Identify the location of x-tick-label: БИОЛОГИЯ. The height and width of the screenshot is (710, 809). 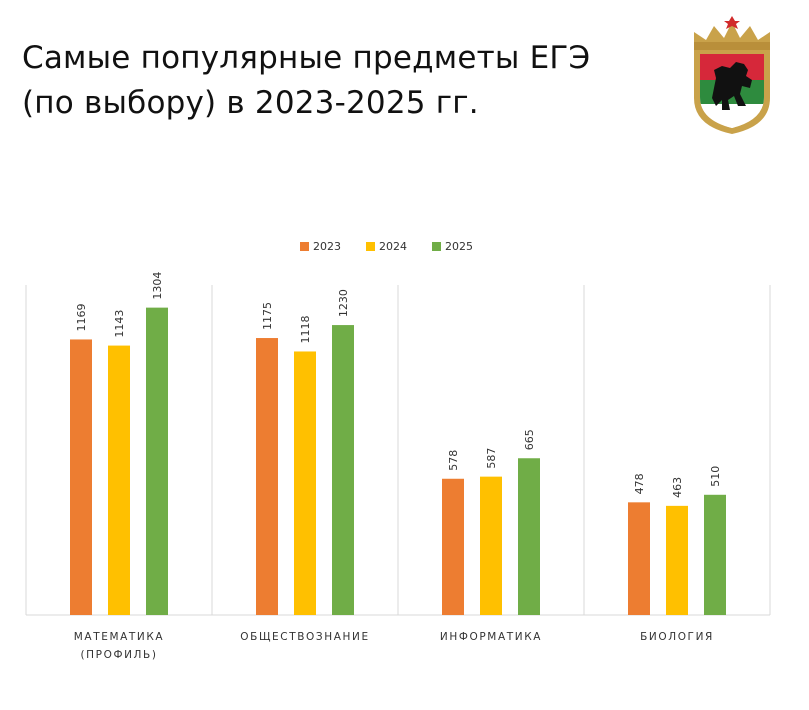
(677, 637).